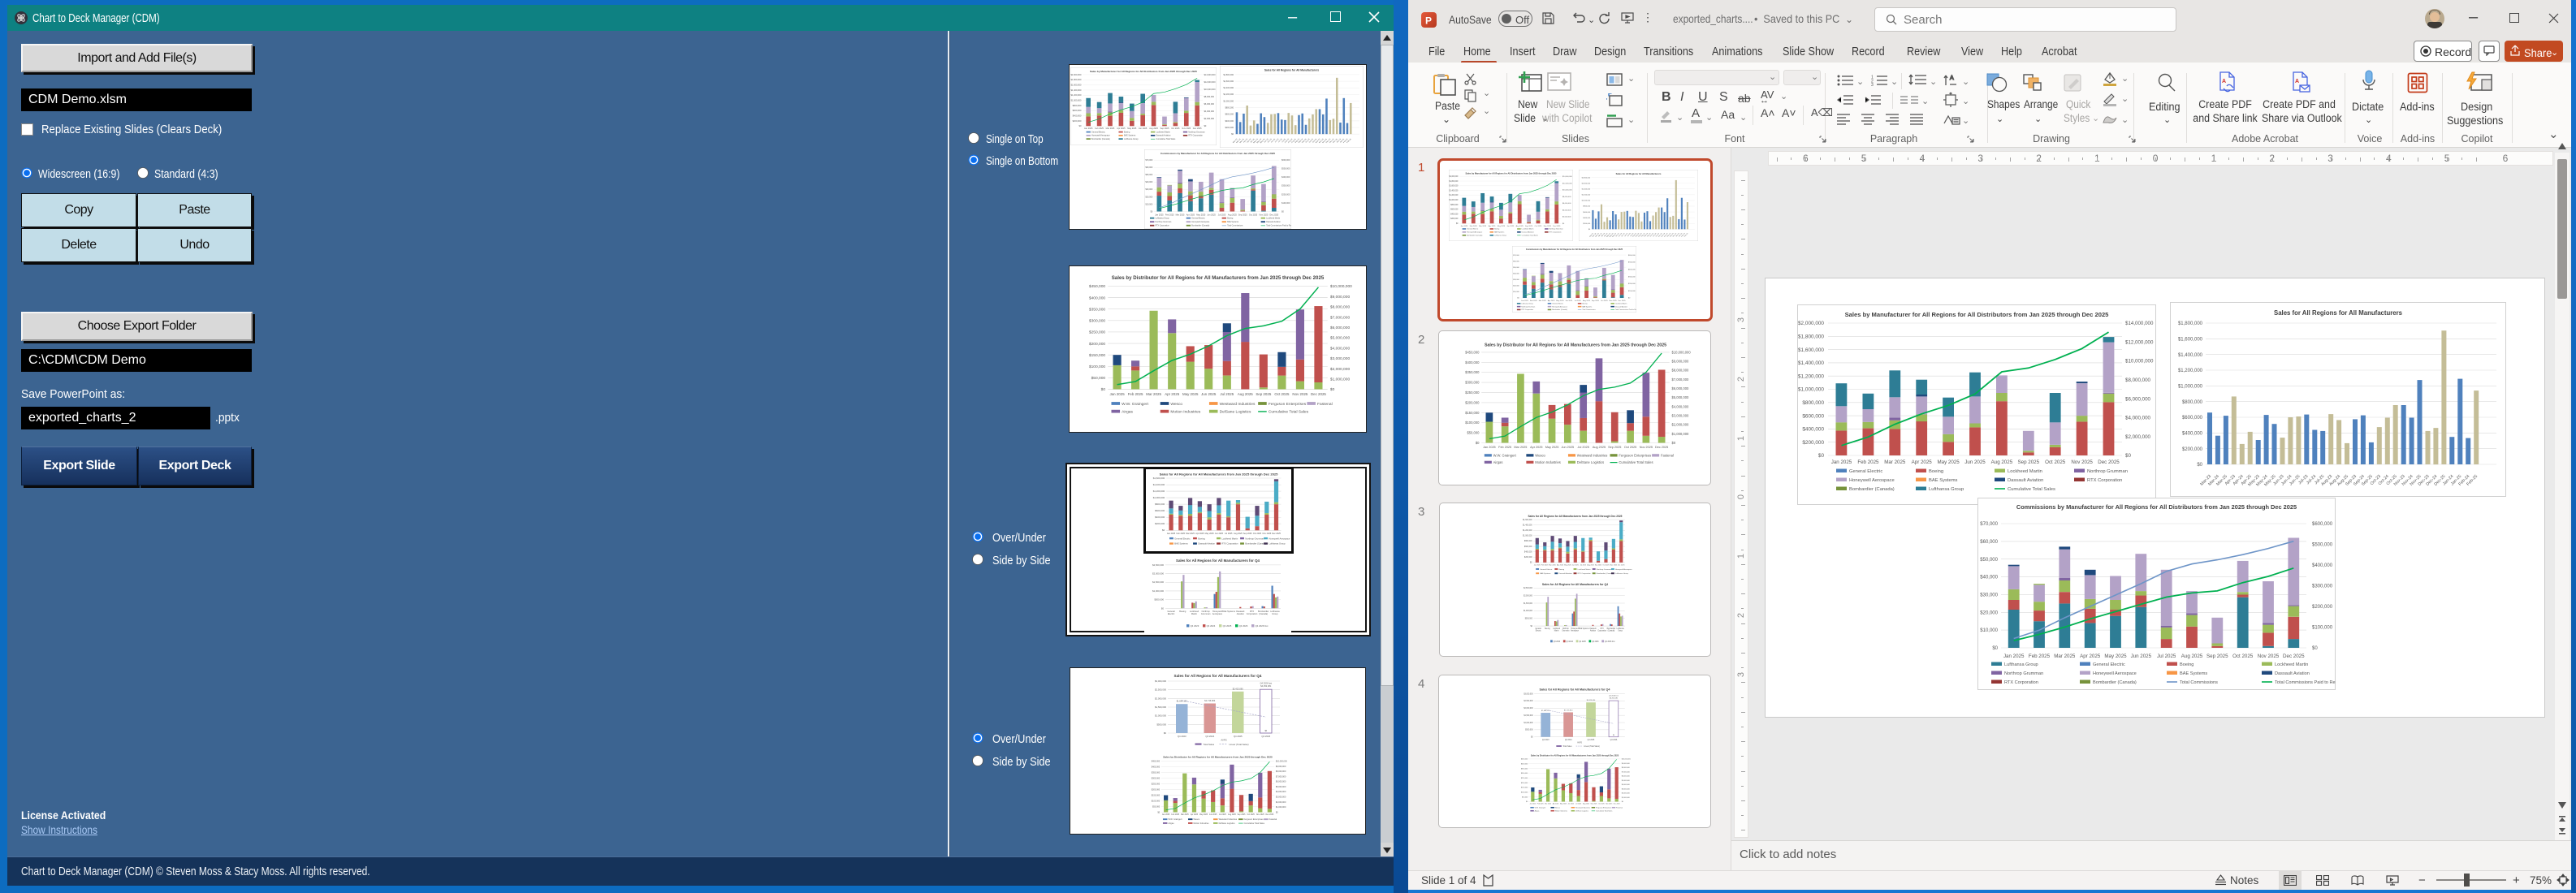 The height and width of the screenshot is (893, 2576). I want to click on svg-text: Feb-25, so click(1686, 235).